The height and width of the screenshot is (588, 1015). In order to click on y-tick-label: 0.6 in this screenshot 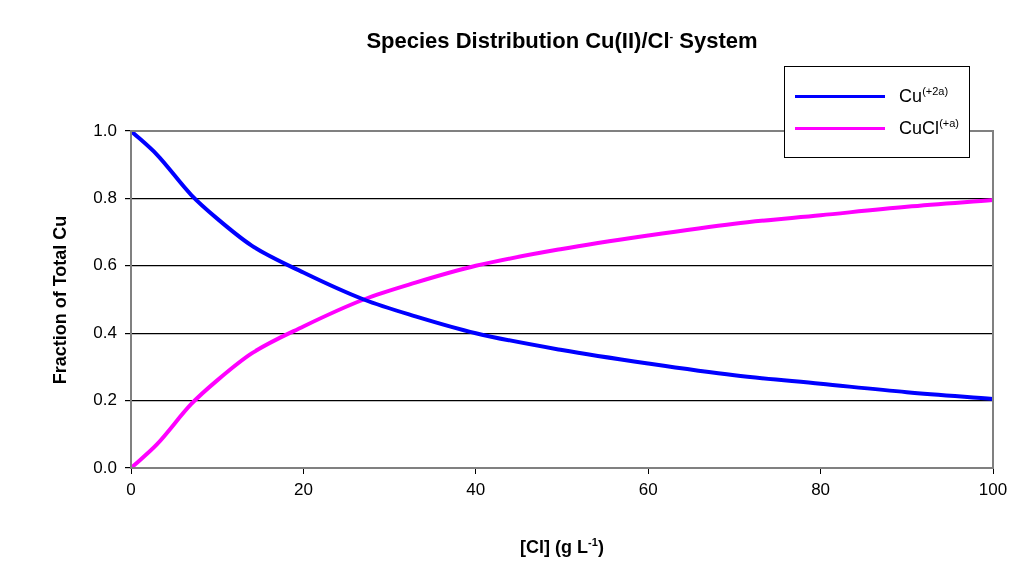, I will do `click(105, 265)`.